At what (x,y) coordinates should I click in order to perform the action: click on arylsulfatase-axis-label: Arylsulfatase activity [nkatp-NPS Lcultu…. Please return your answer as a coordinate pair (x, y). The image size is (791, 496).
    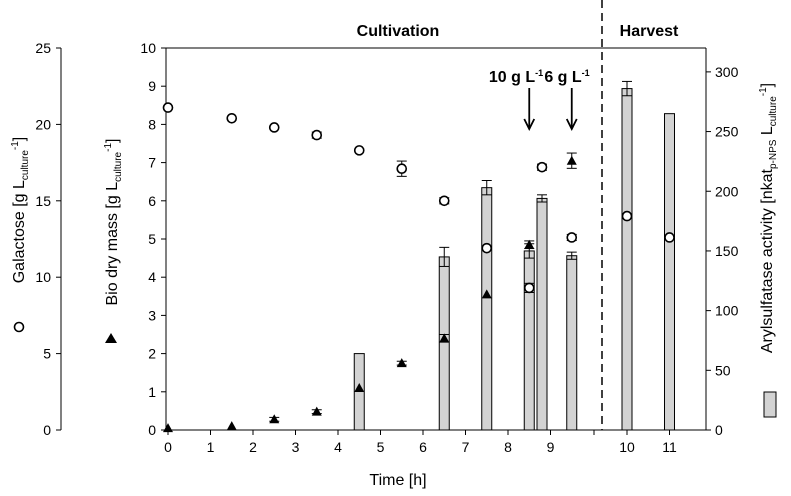
    Looking at the image, I should click on (768, 218).